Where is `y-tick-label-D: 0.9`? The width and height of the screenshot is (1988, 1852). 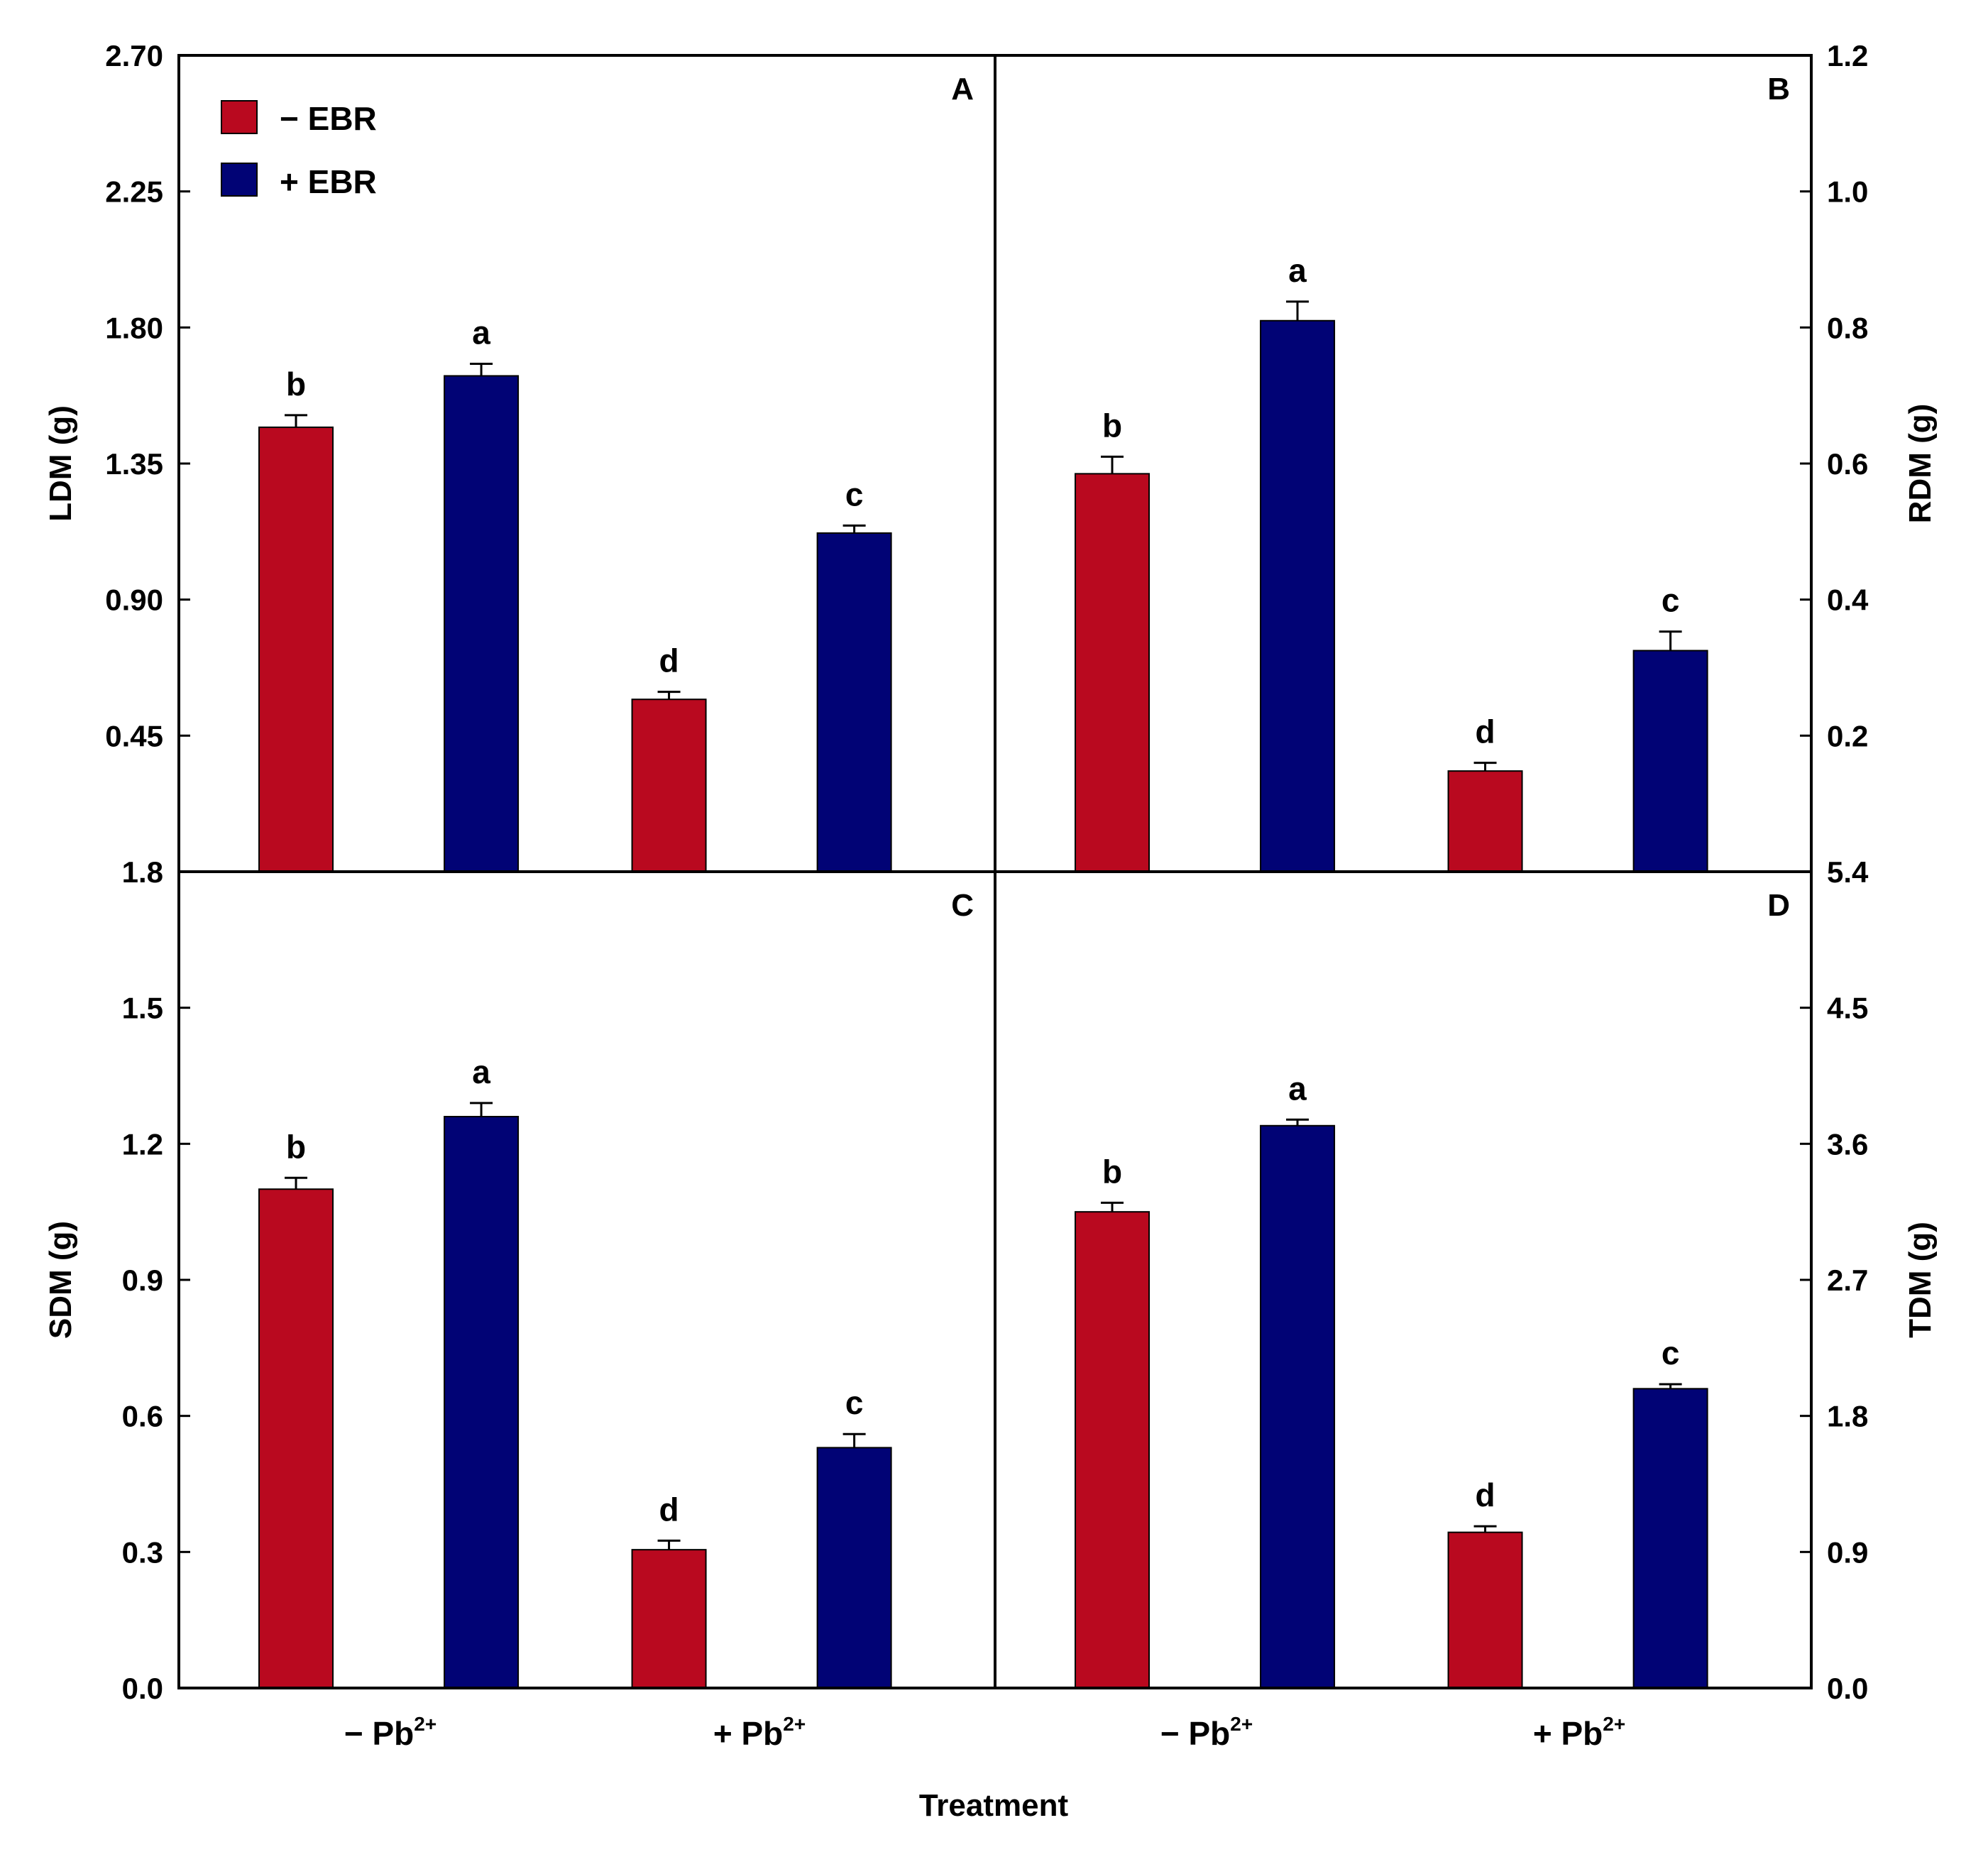
y-tick-label-D: 0.9 is located at coordinates (1847, 1552).